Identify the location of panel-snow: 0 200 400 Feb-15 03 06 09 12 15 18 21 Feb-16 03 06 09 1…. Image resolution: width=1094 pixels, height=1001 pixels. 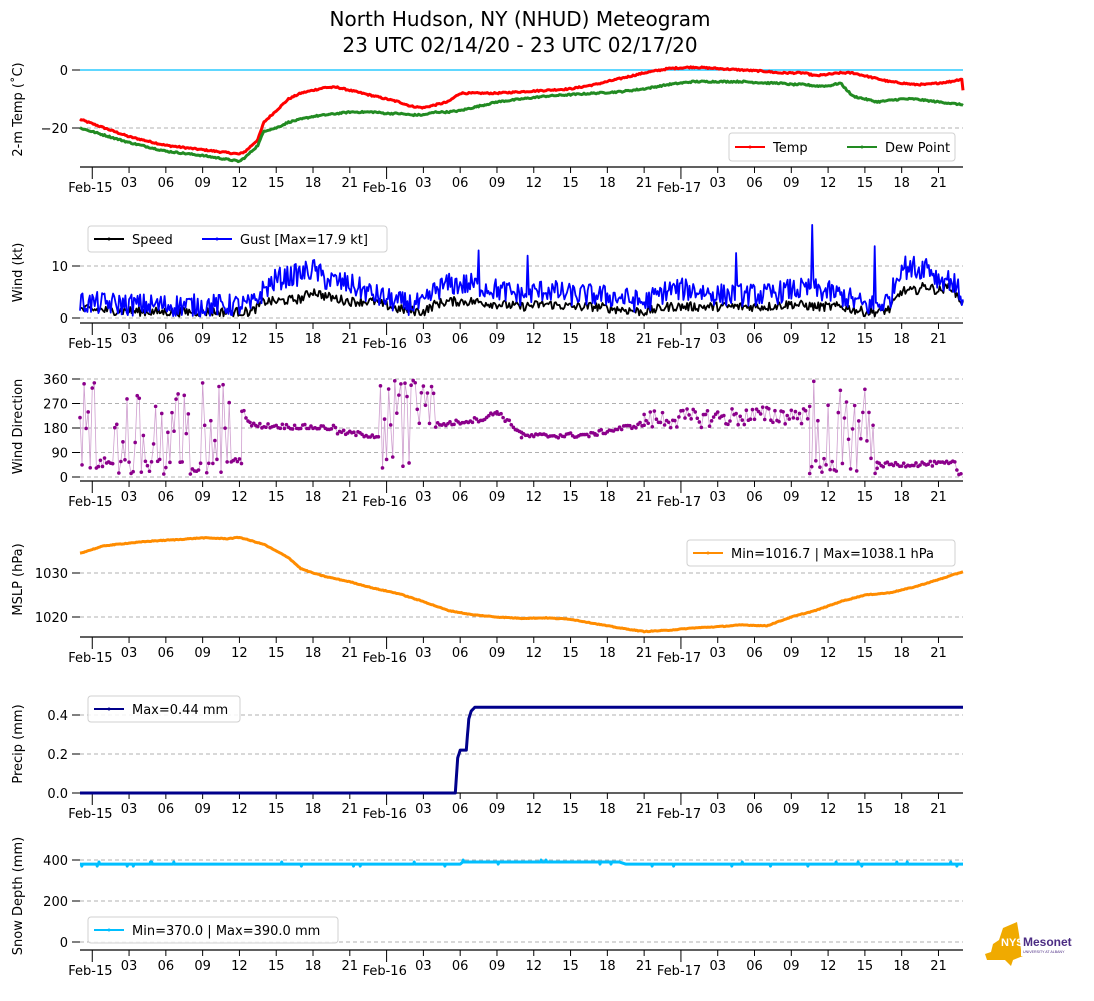
(487, 908).